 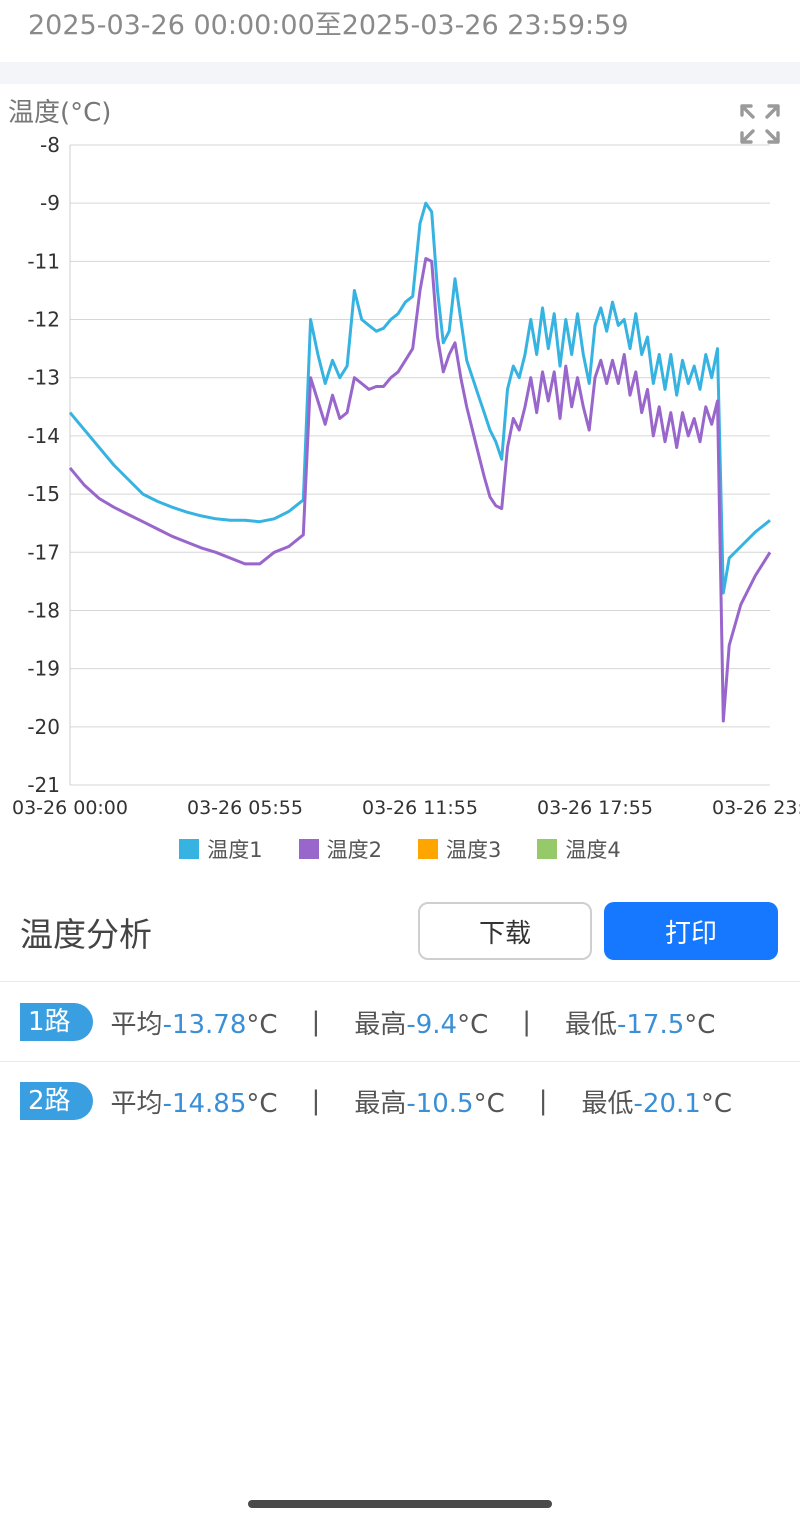 What do you see at coordinates (640, 1024) in the screenshot?
I see `min-stat-1: 最低-17.5°C` at bounding box center [640, 1024].